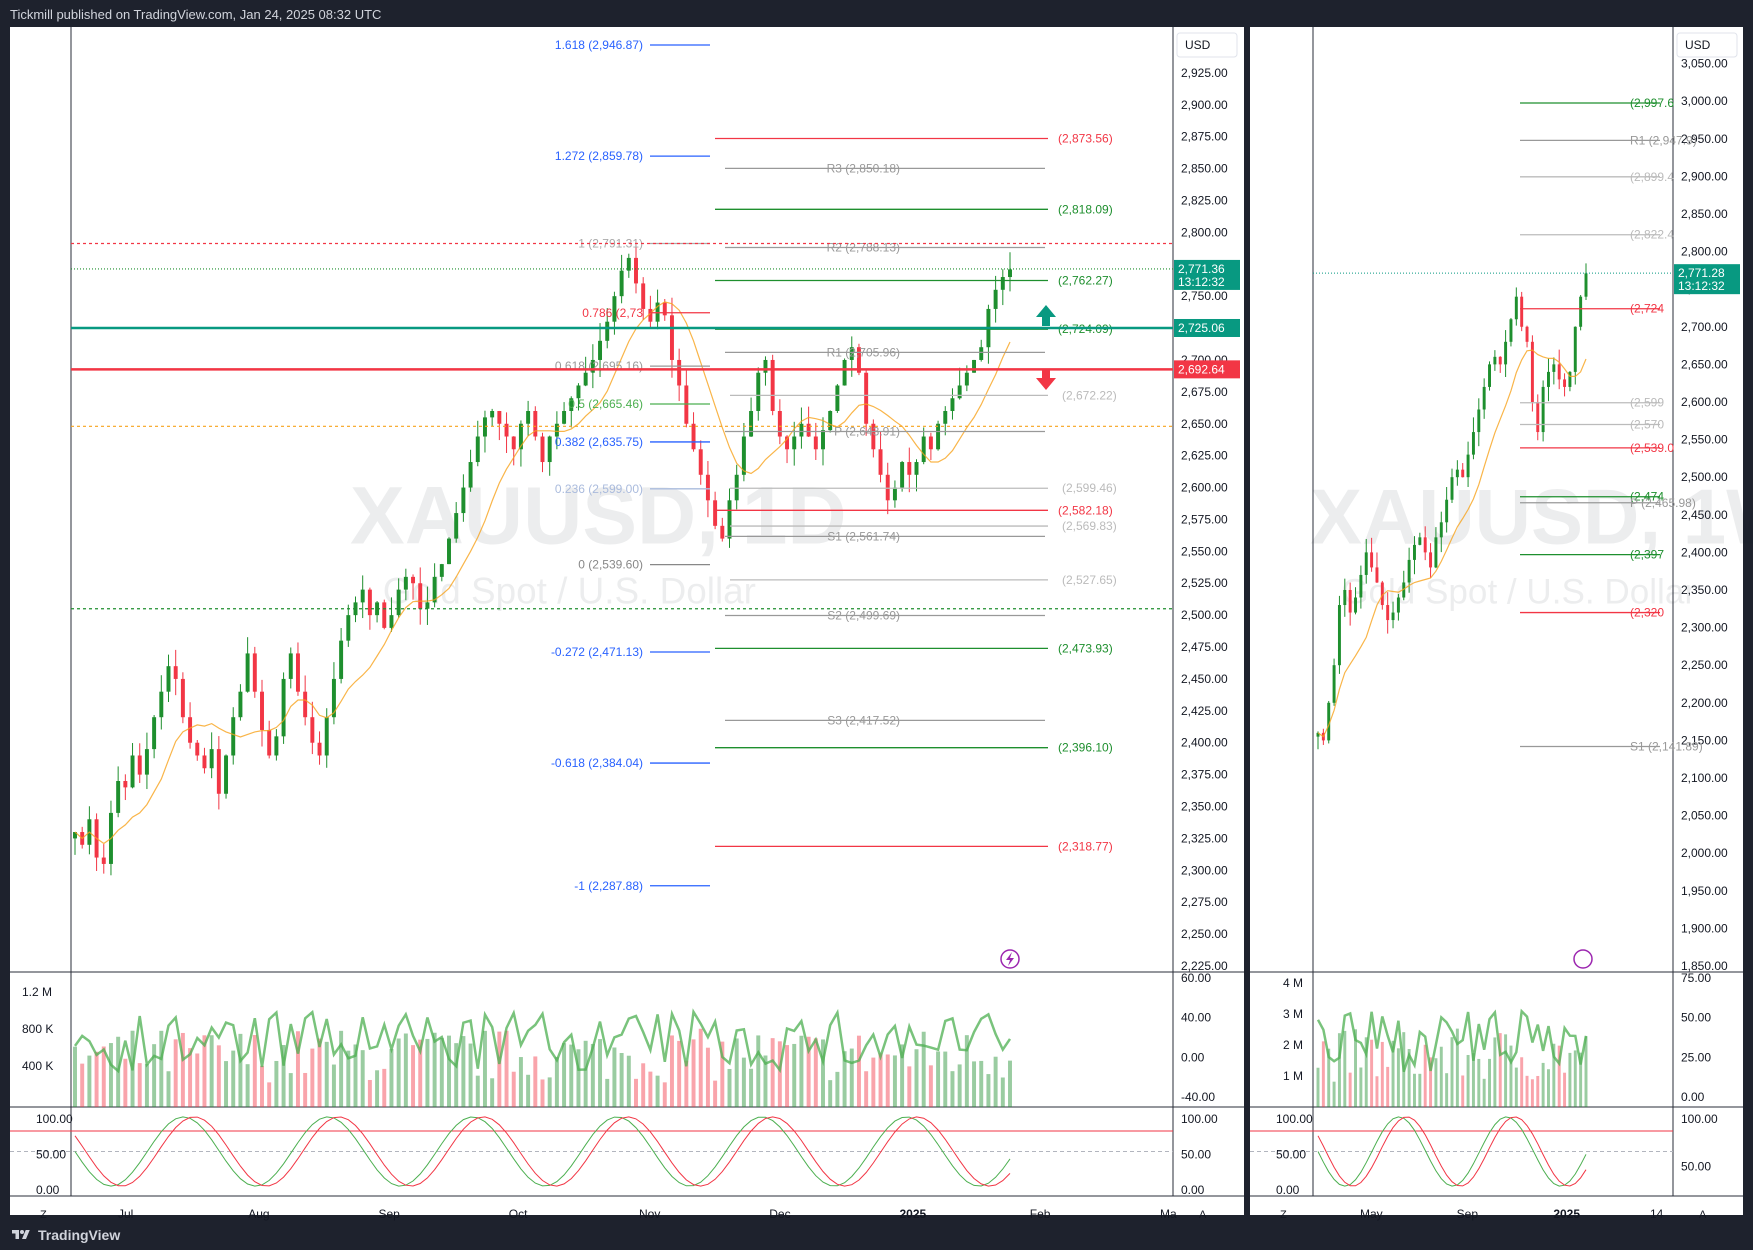  I want to click on stoch-left-label: 0.00, so click(1288, 1190).